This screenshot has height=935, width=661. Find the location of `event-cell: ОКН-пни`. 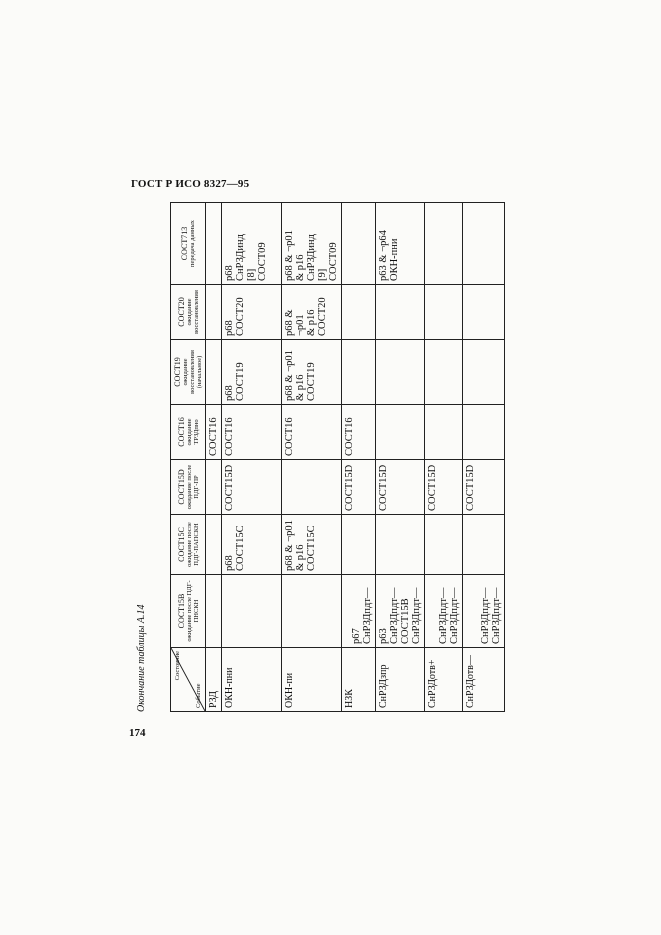

event-cell: ОКН-пни is located at coordinates (251, 679).